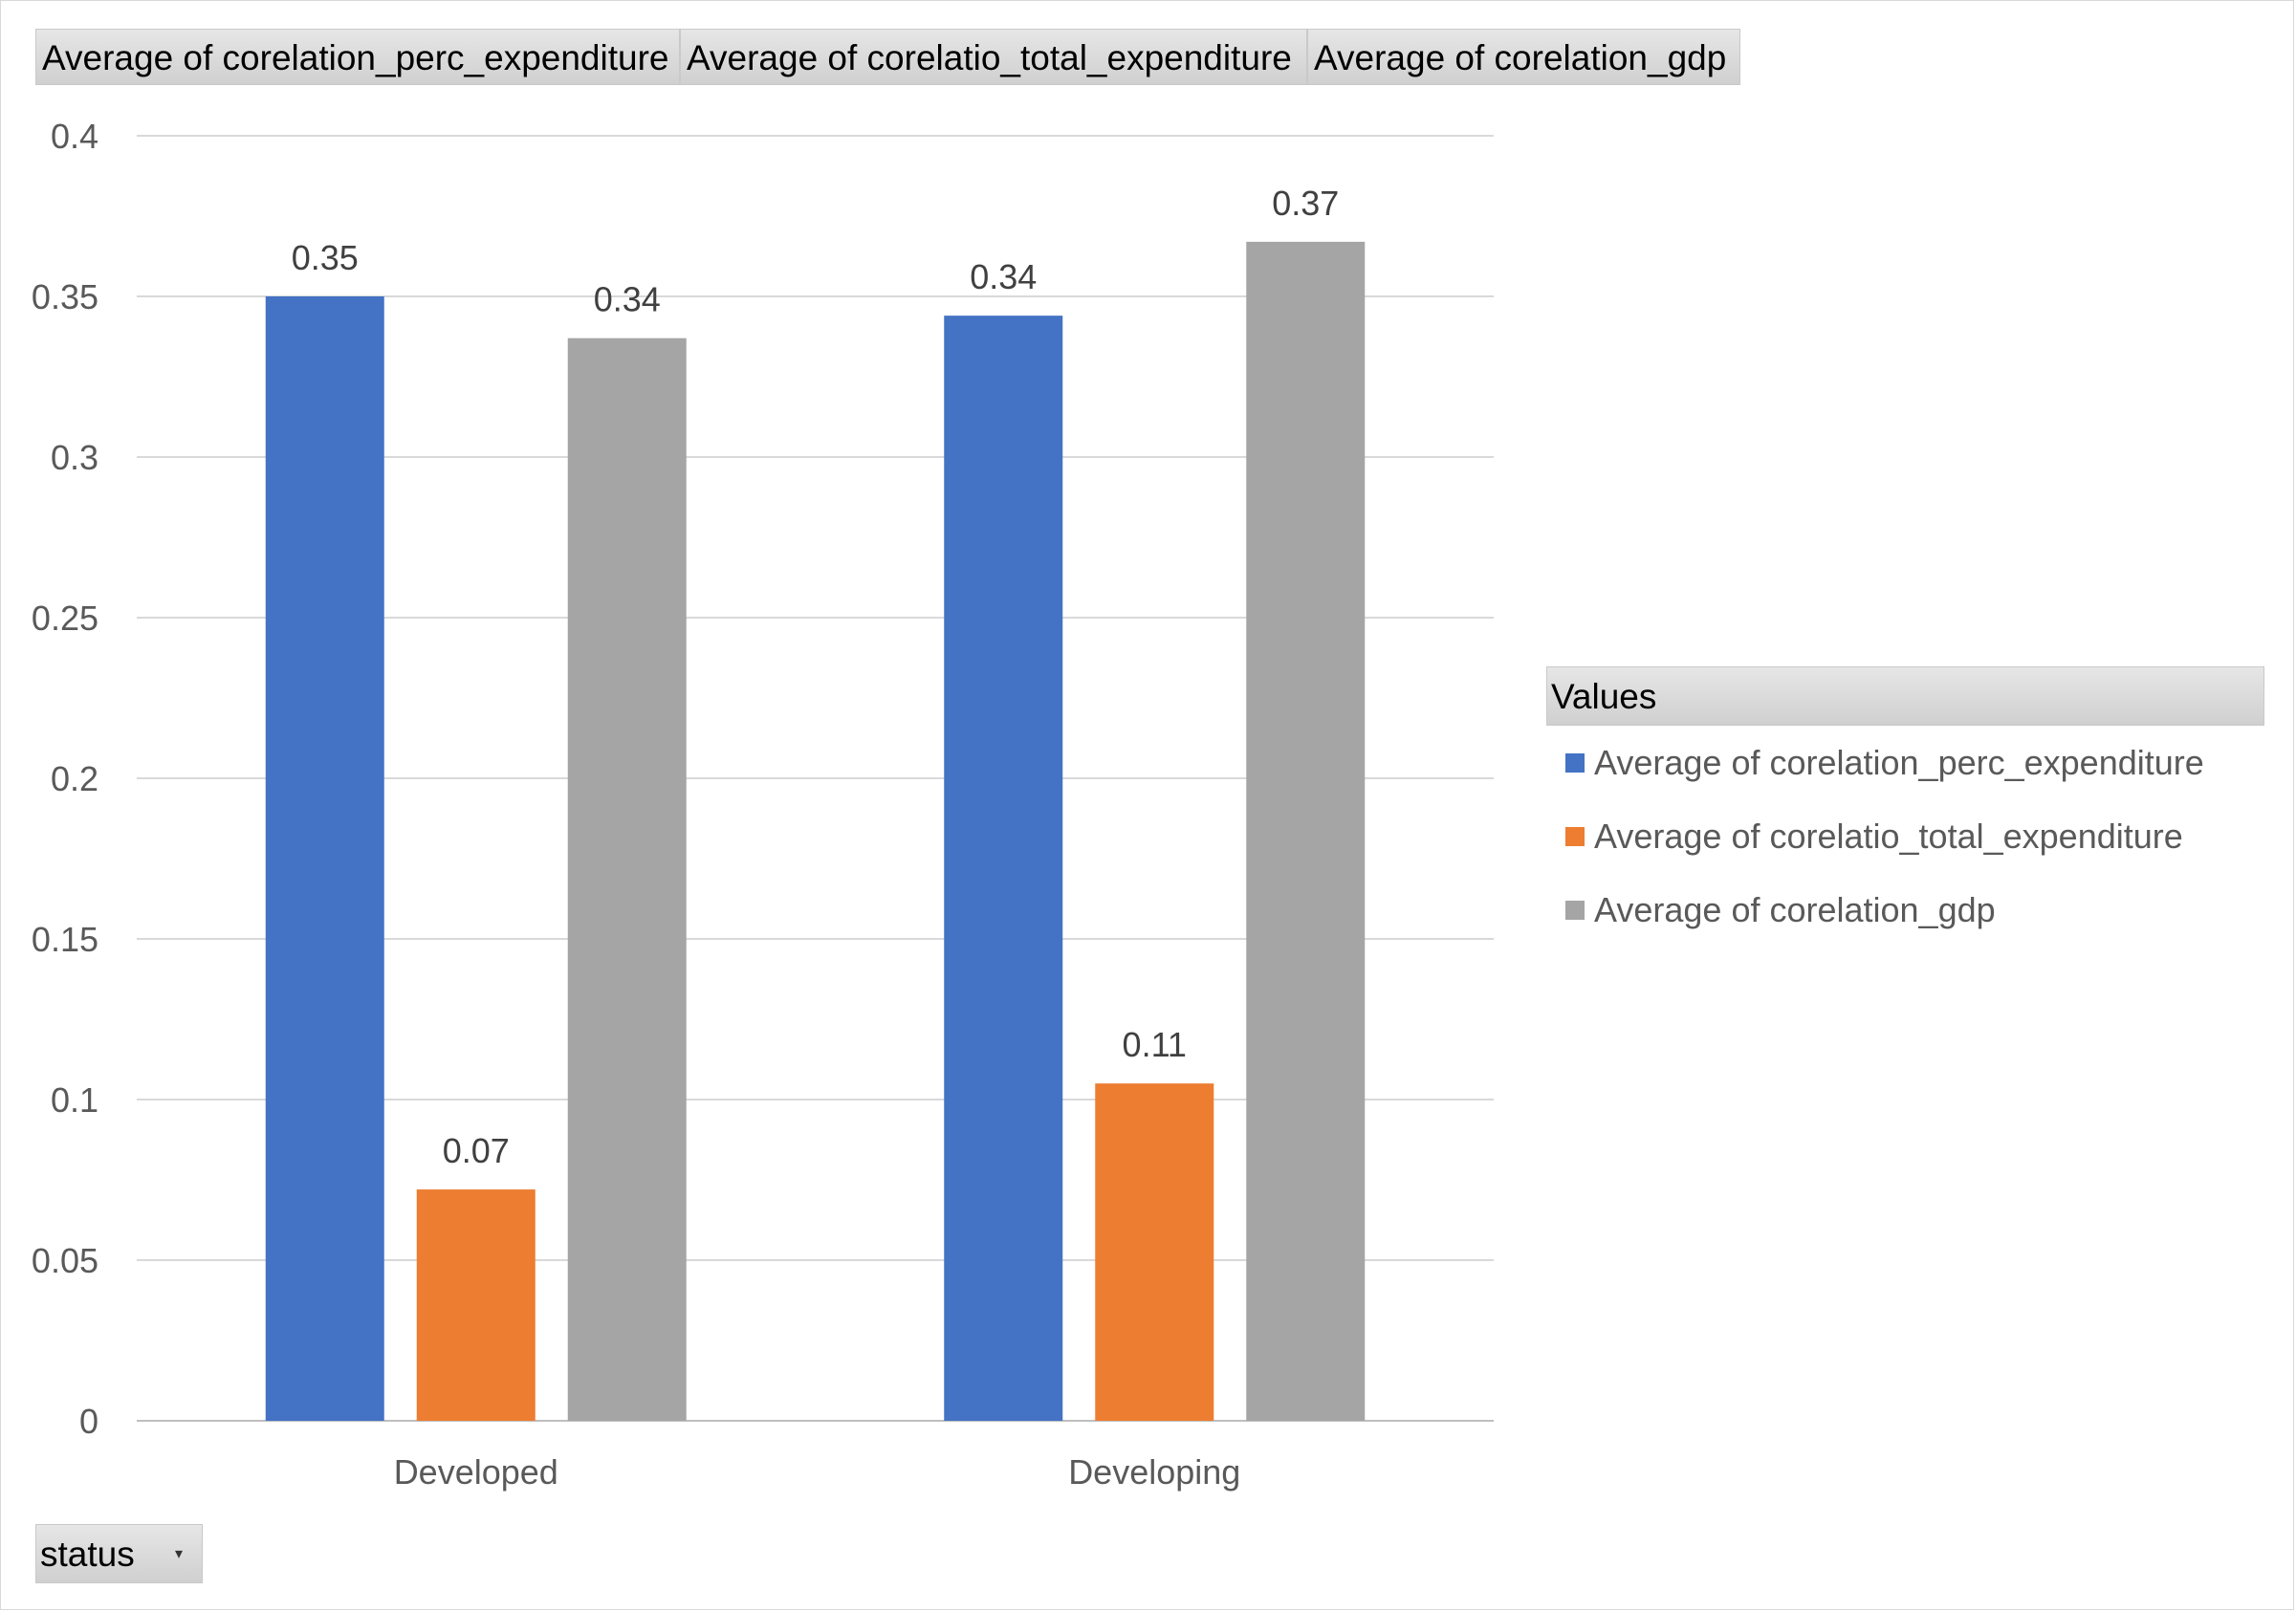  Describe the element at coordinates (1575, 836) in the screenshot. I see `legend-swatch-total-expenditure` at that location.